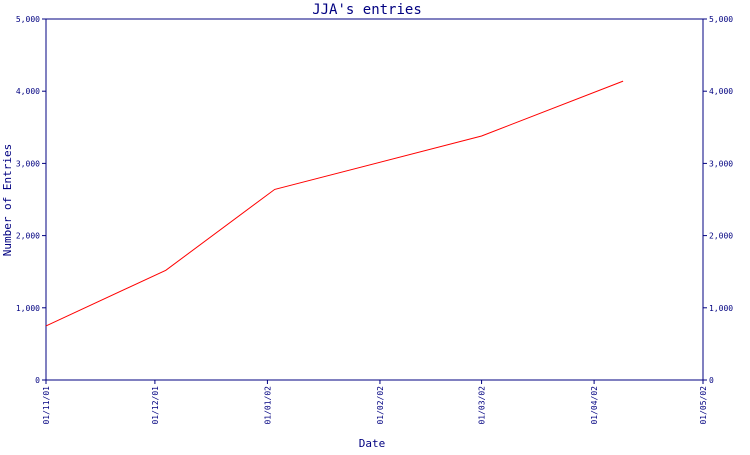 This screenshot has width=750, height=455. I want to click on left-y-axis: 0 1,000 2,000 3,000 4,000 5,000, so click(31, 200).